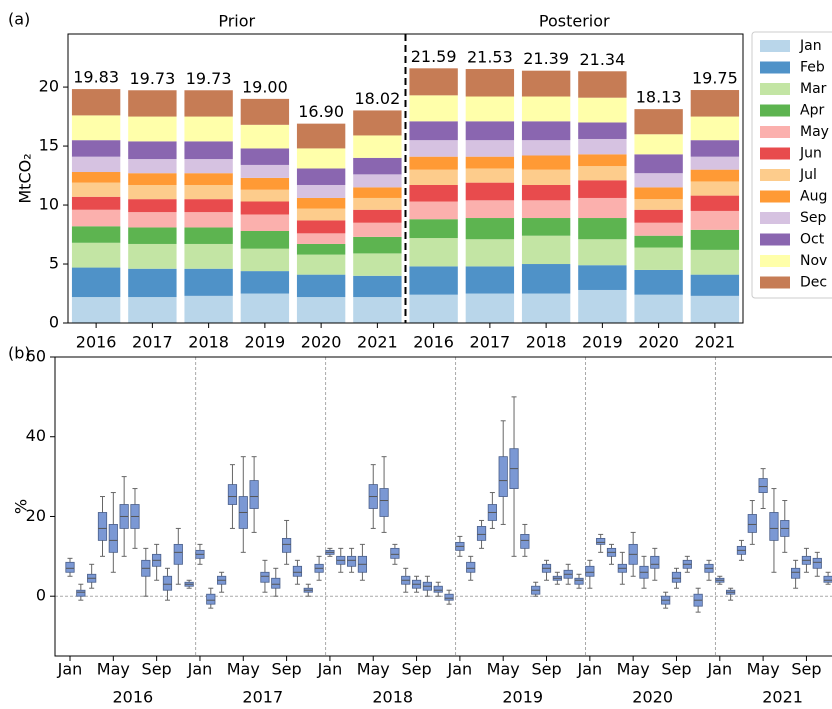 This screenshot has height=709, width=832. What do you see at coordinates (490, 57) in the screenshot?
I see `total-label: 21.53` at bounding box center [490, 57].